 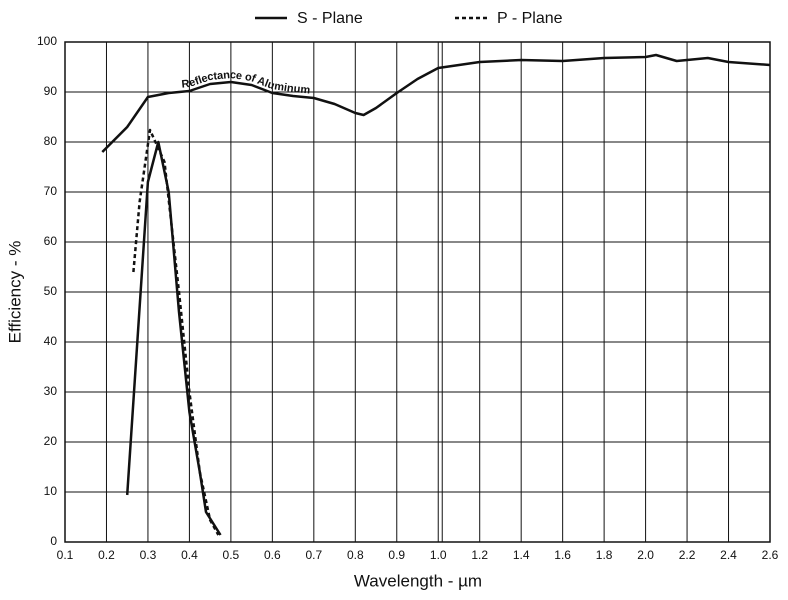 I want to click on x-tick-label: 0.5, so click(x=231, y=555).